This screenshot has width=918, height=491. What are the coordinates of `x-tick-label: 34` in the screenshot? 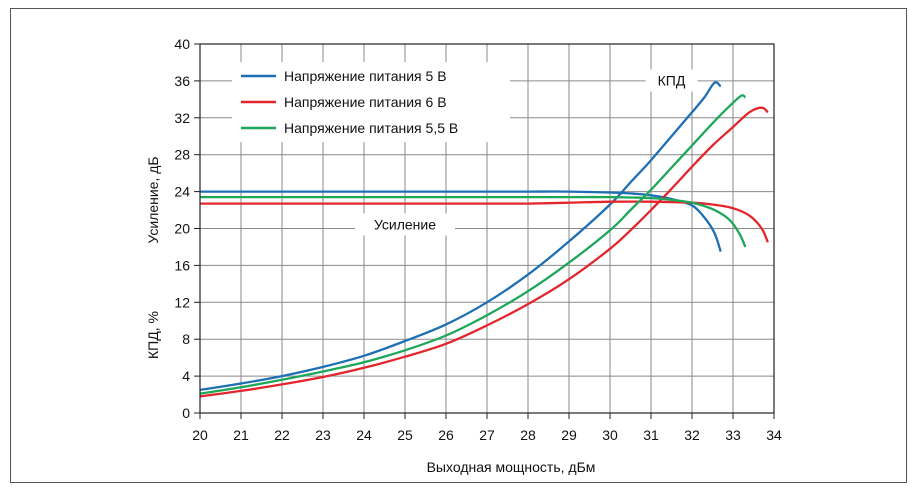 It's located at (774, 435).